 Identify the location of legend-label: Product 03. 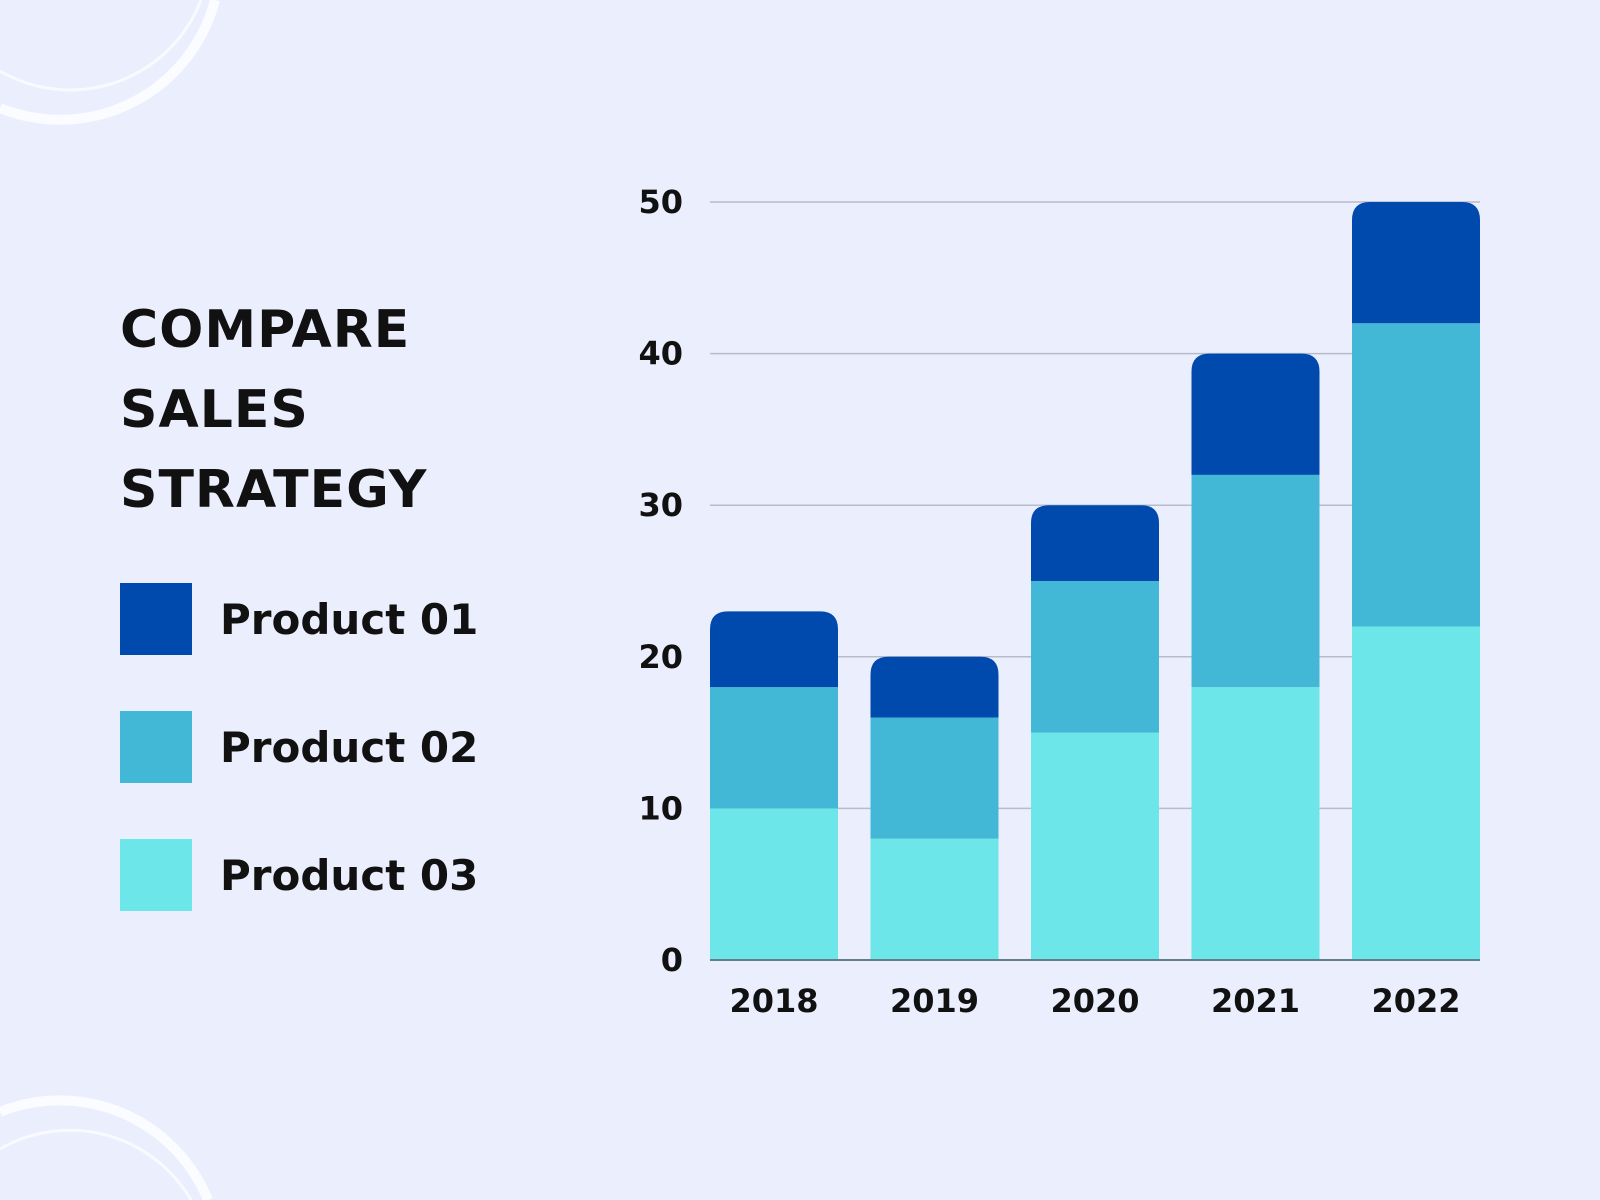
(349, 875).